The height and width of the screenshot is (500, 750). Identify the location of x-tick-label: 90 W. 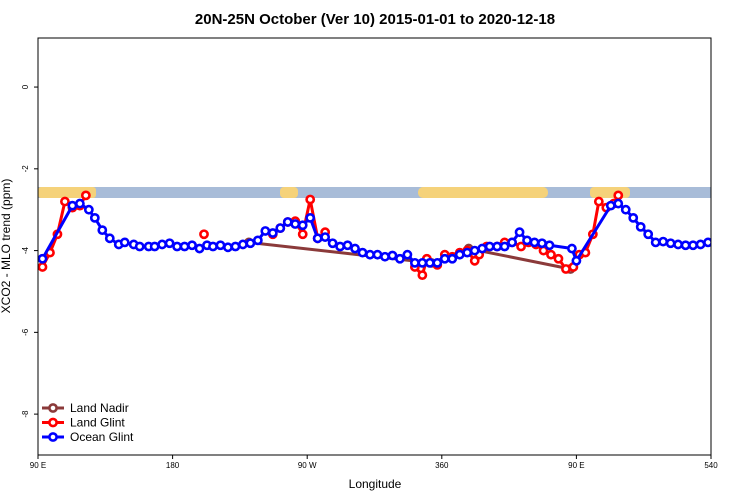
(307, 465).